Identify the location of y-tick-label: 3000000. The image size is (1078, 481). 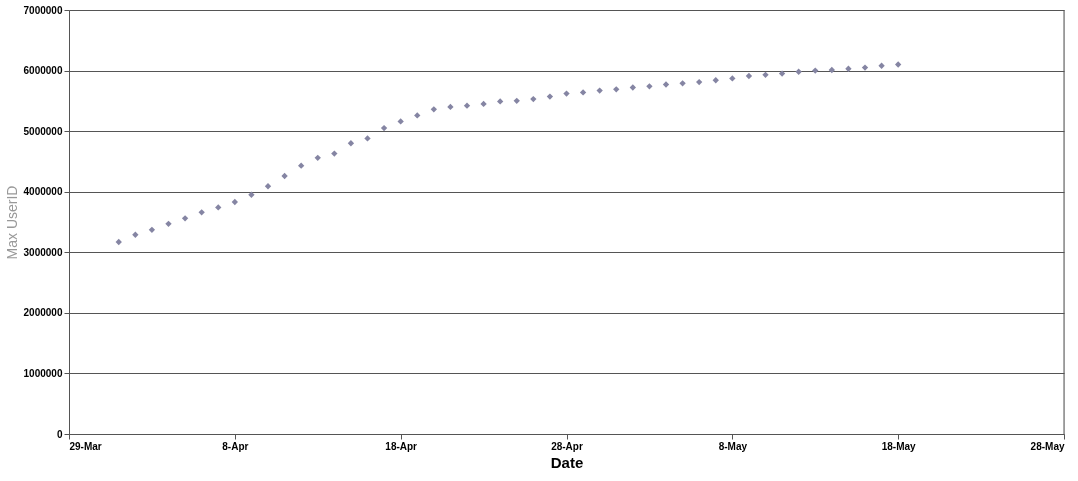
(43, 252).